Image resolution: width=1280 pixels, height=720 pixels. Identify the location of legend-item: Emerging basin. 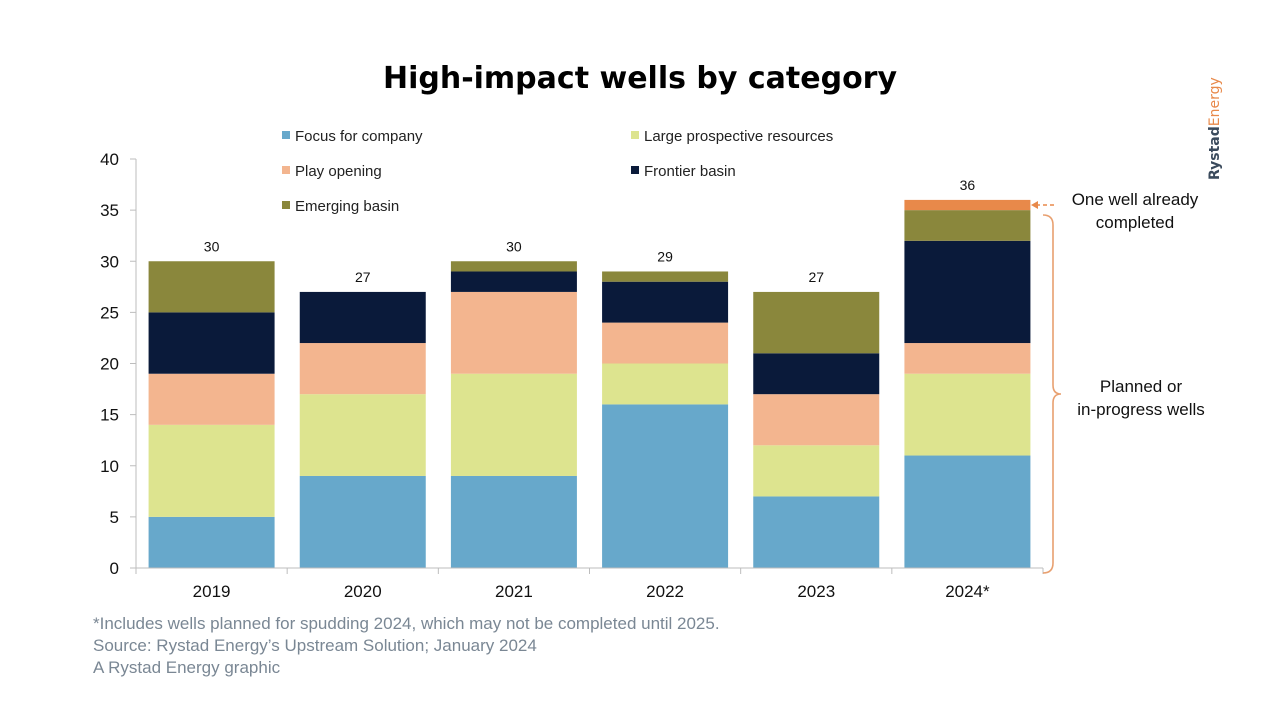
(340, 206).